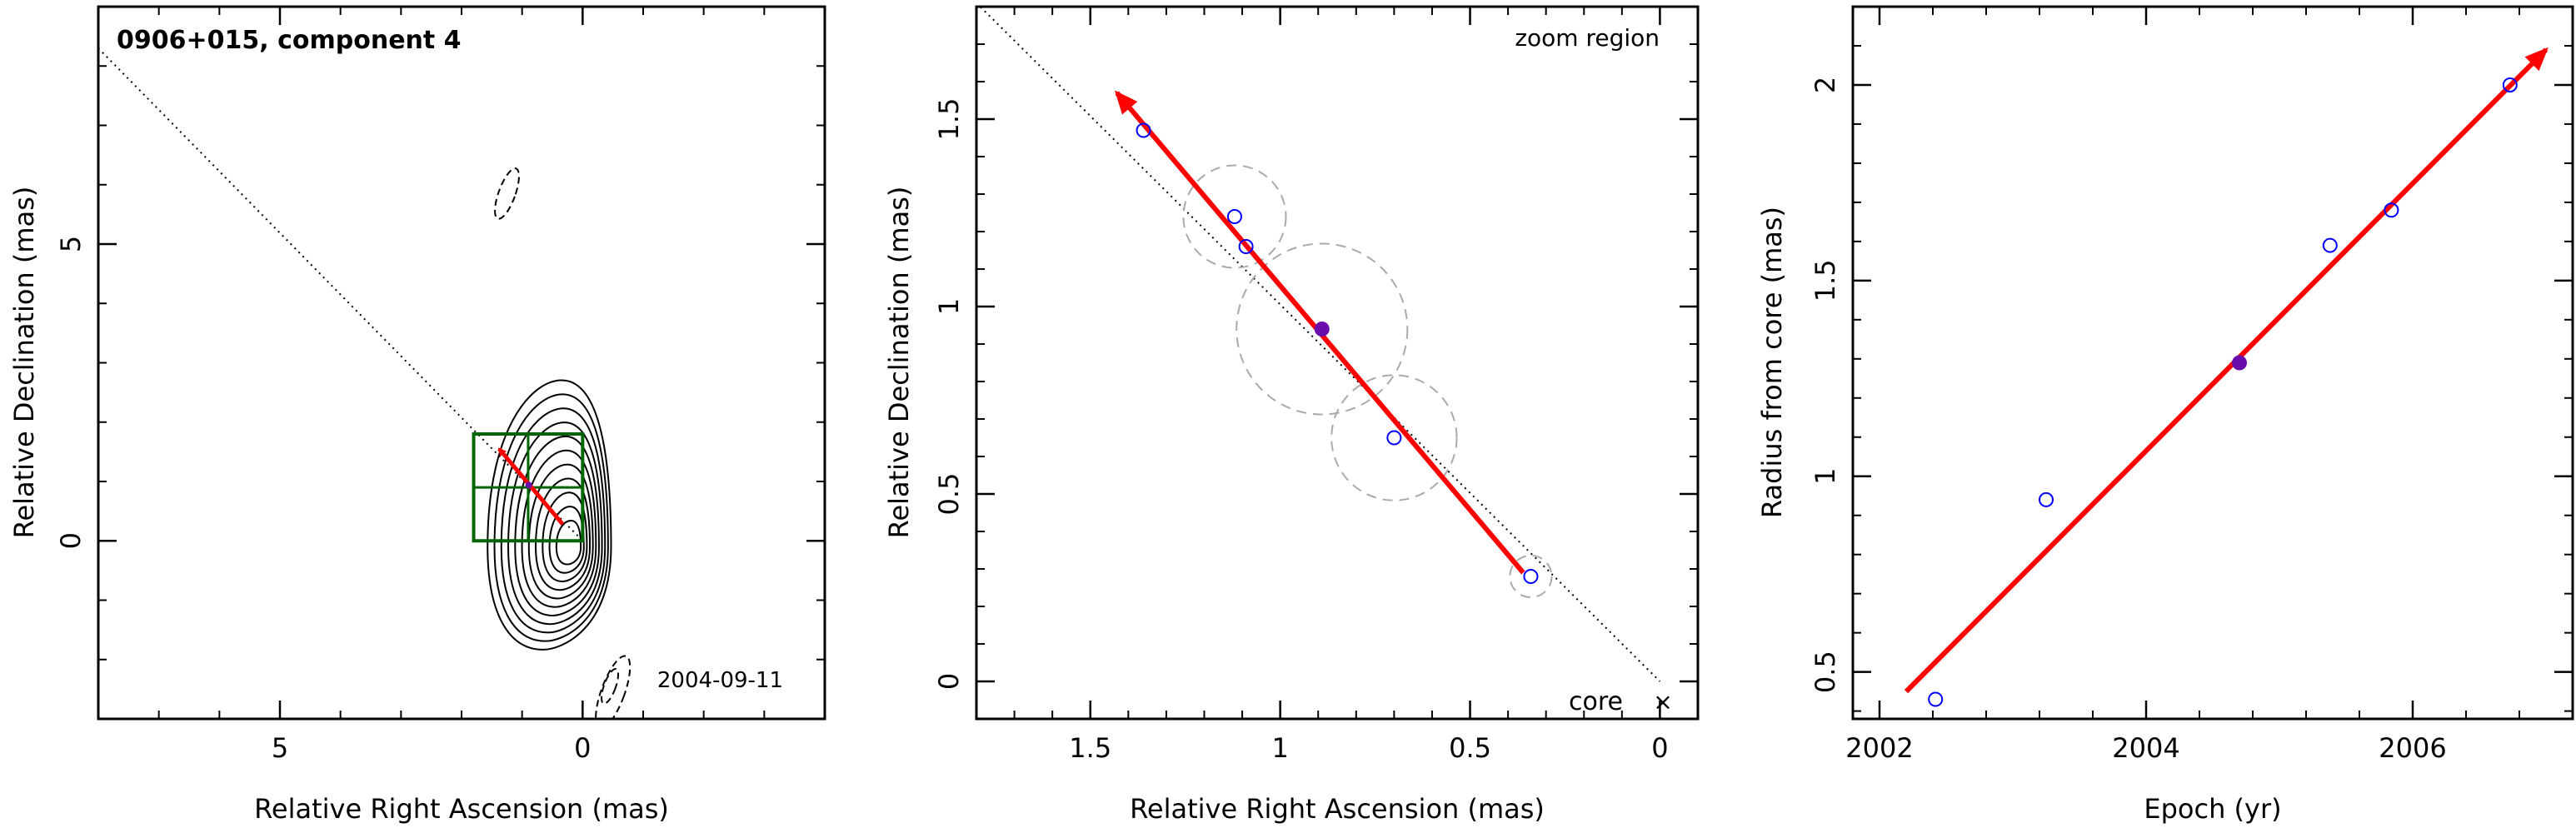 The height and width of the screenshot is (833, 2576). What do you see at coordinates (1772, 362) in the screenshot?
I see `radius-ylabel: Radius from core (mas)` at bounding box center [1772, 362].